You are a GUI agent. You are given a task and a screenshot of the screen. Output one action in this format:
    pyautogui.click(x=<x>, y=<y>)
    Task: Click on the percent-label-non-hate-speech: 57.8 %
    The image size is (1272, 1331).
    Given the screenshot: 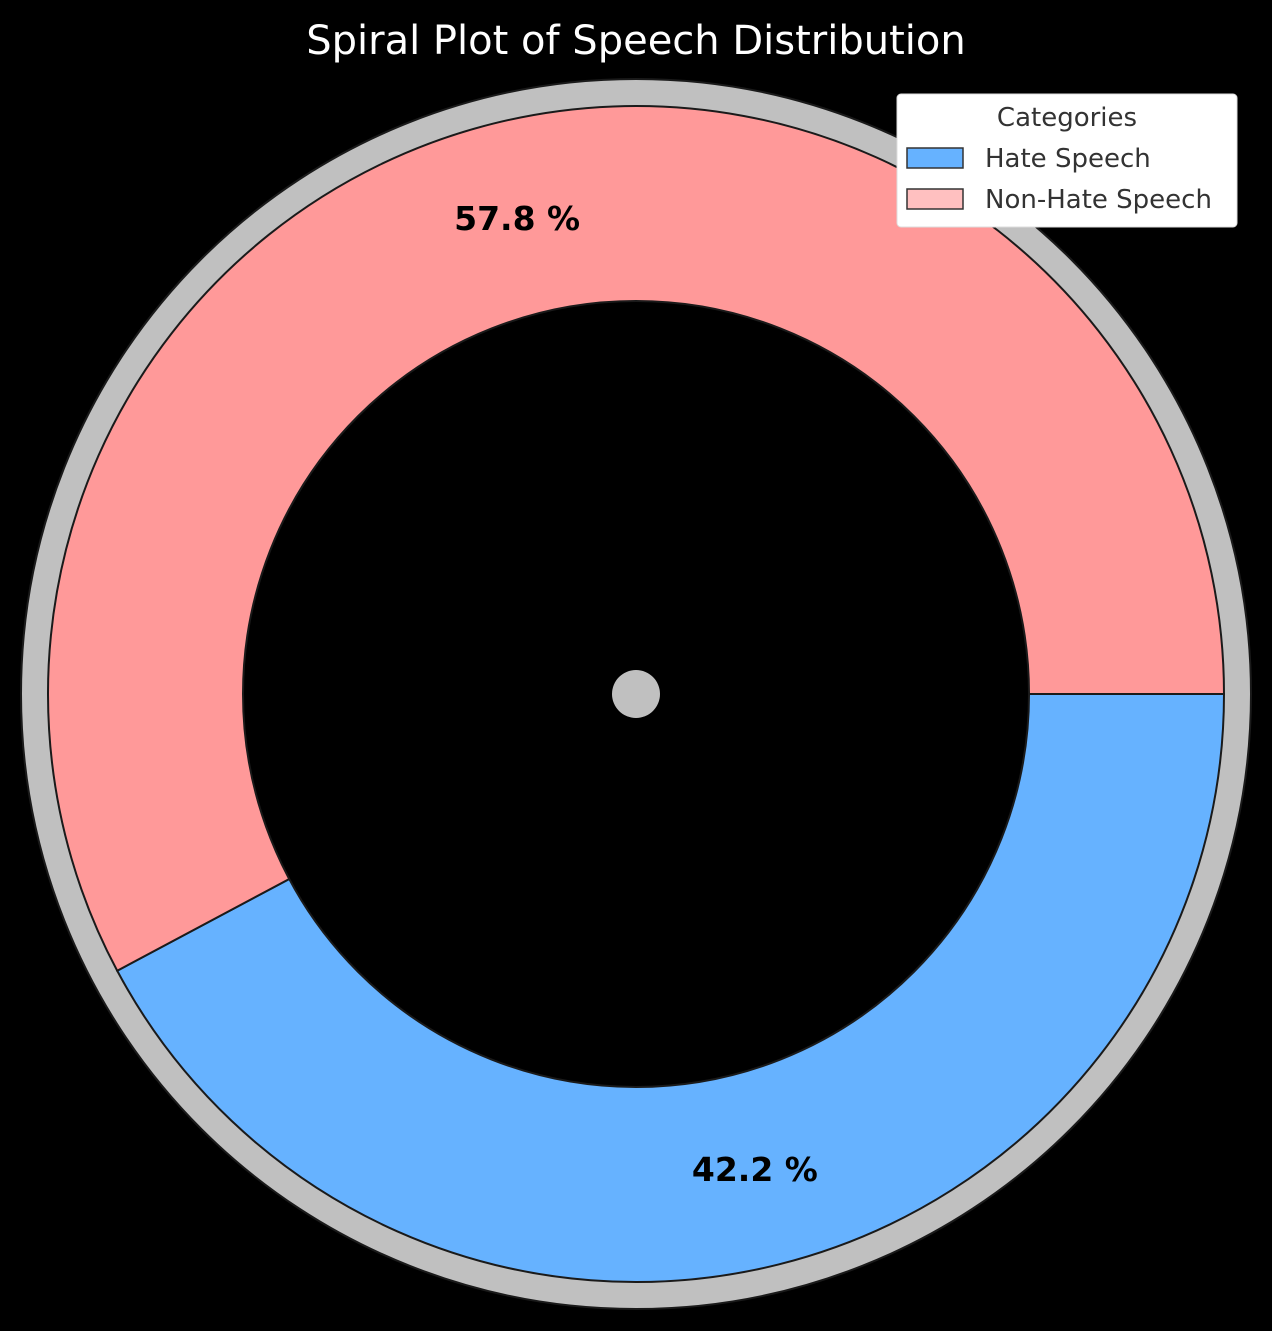 What is the action you would take?
    pyautogui.click(x=517, y=218)
    